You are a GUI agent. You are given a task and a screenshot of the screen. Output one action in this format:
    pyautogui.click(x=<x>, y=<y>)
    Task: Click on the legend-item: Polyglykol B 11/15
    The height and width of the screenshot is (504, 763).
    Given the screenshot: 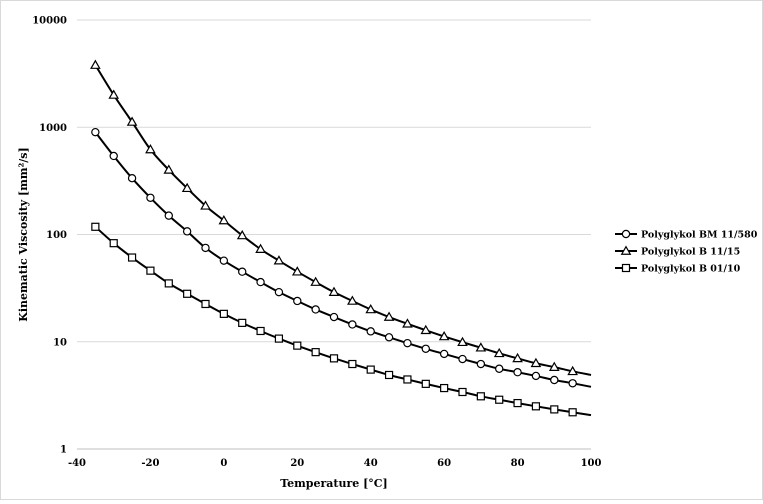 What is the action you would take?
    pyautogui.click(x=677, y=251)
    